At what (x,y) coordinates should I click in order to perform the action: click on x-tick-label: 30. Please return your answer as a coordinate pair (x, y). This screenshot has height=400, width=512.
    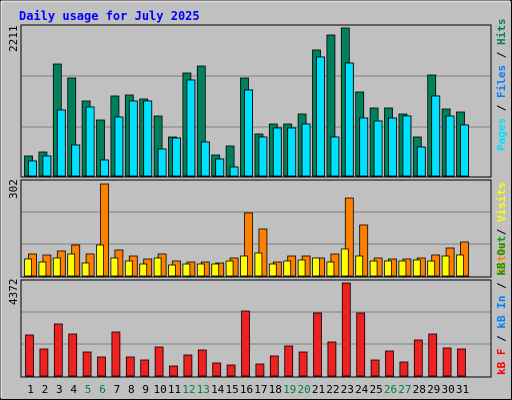
    Looking at the image, I should click on (447, 389).